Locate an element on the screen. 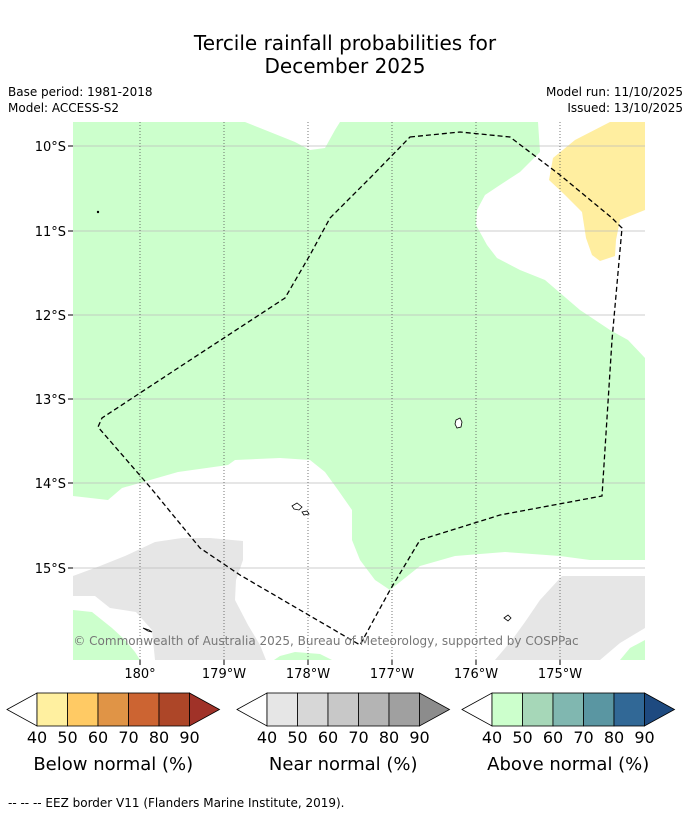  near-normal-region-west is located at coordinates (169, 599).